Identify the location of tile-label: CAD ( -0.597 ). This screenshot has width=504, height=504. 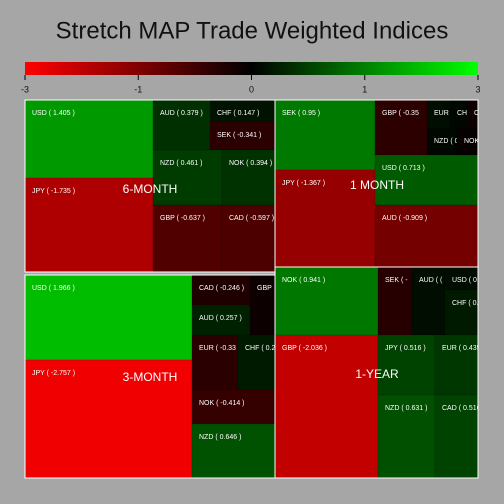
(251, 218).